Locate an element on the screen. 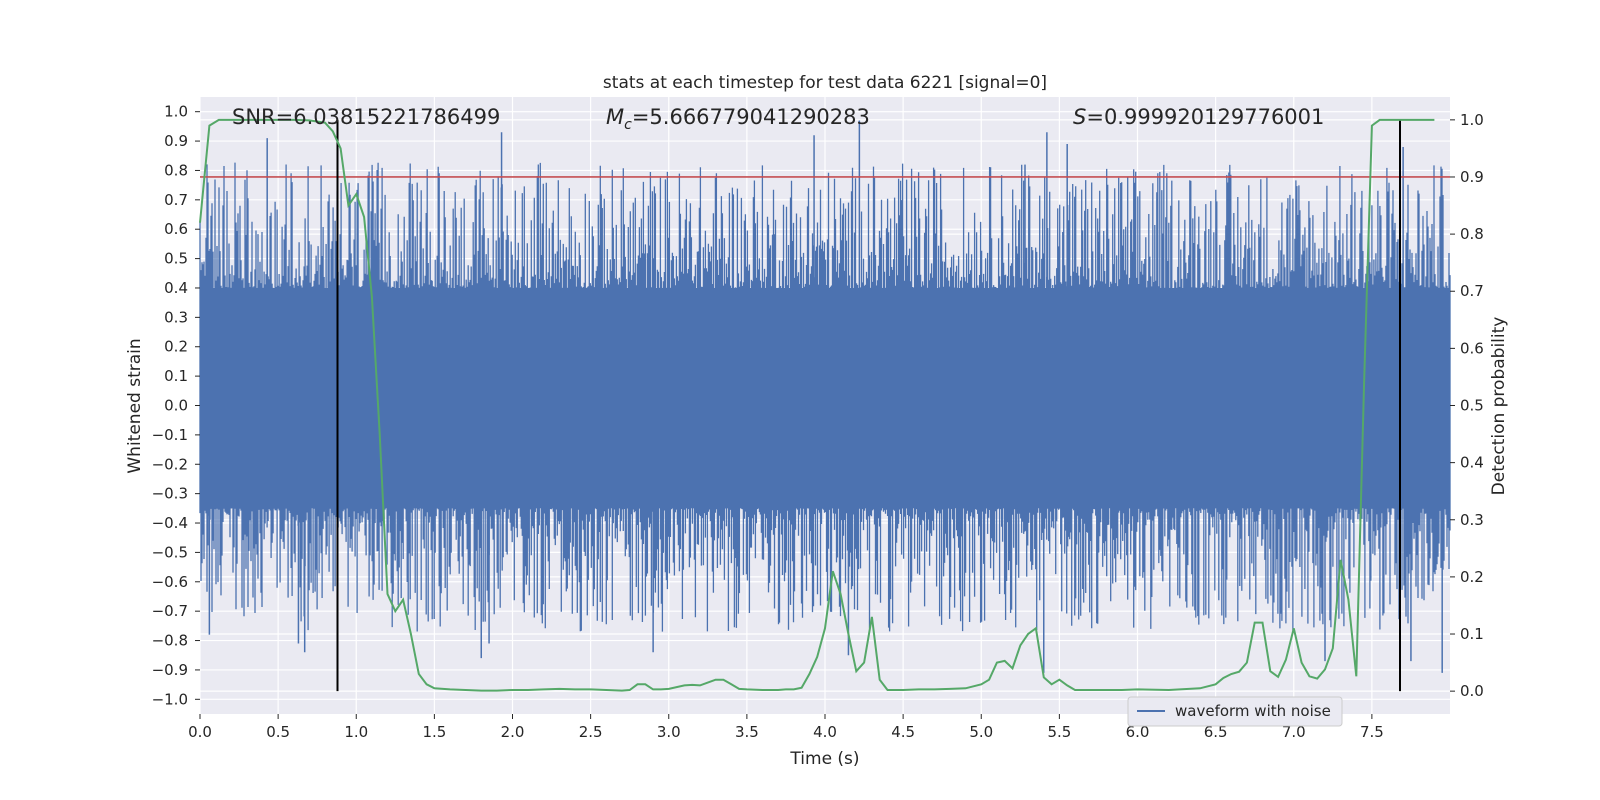  y-left-tick-label-7: 0.3 is located at coordinates (176, 317).